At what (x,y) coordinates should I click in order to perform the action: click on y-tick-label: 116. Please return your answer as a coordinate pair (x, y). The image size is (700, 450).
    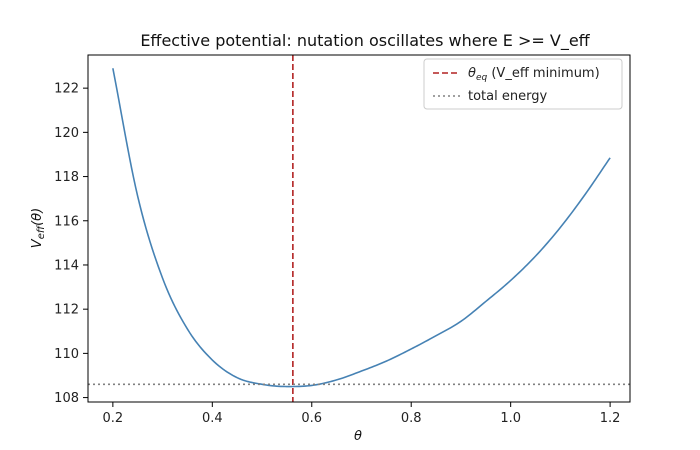
    Looking at the image, I should click on (66, 221).